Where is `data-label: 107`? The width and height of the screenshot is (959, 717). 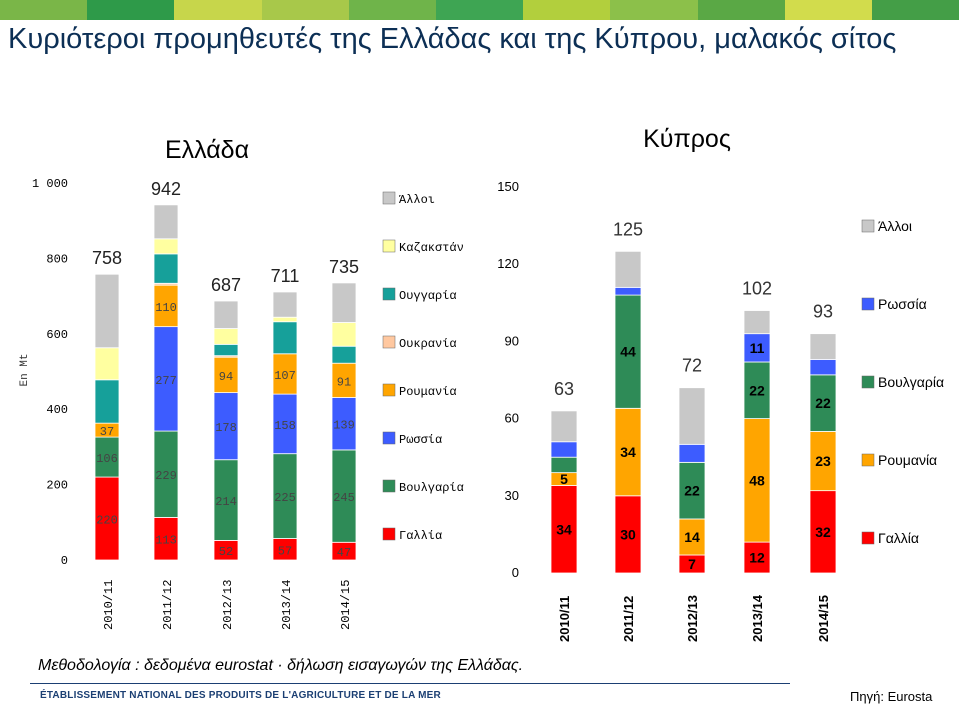
data-label: 107 is located at coordinates (285, 376).